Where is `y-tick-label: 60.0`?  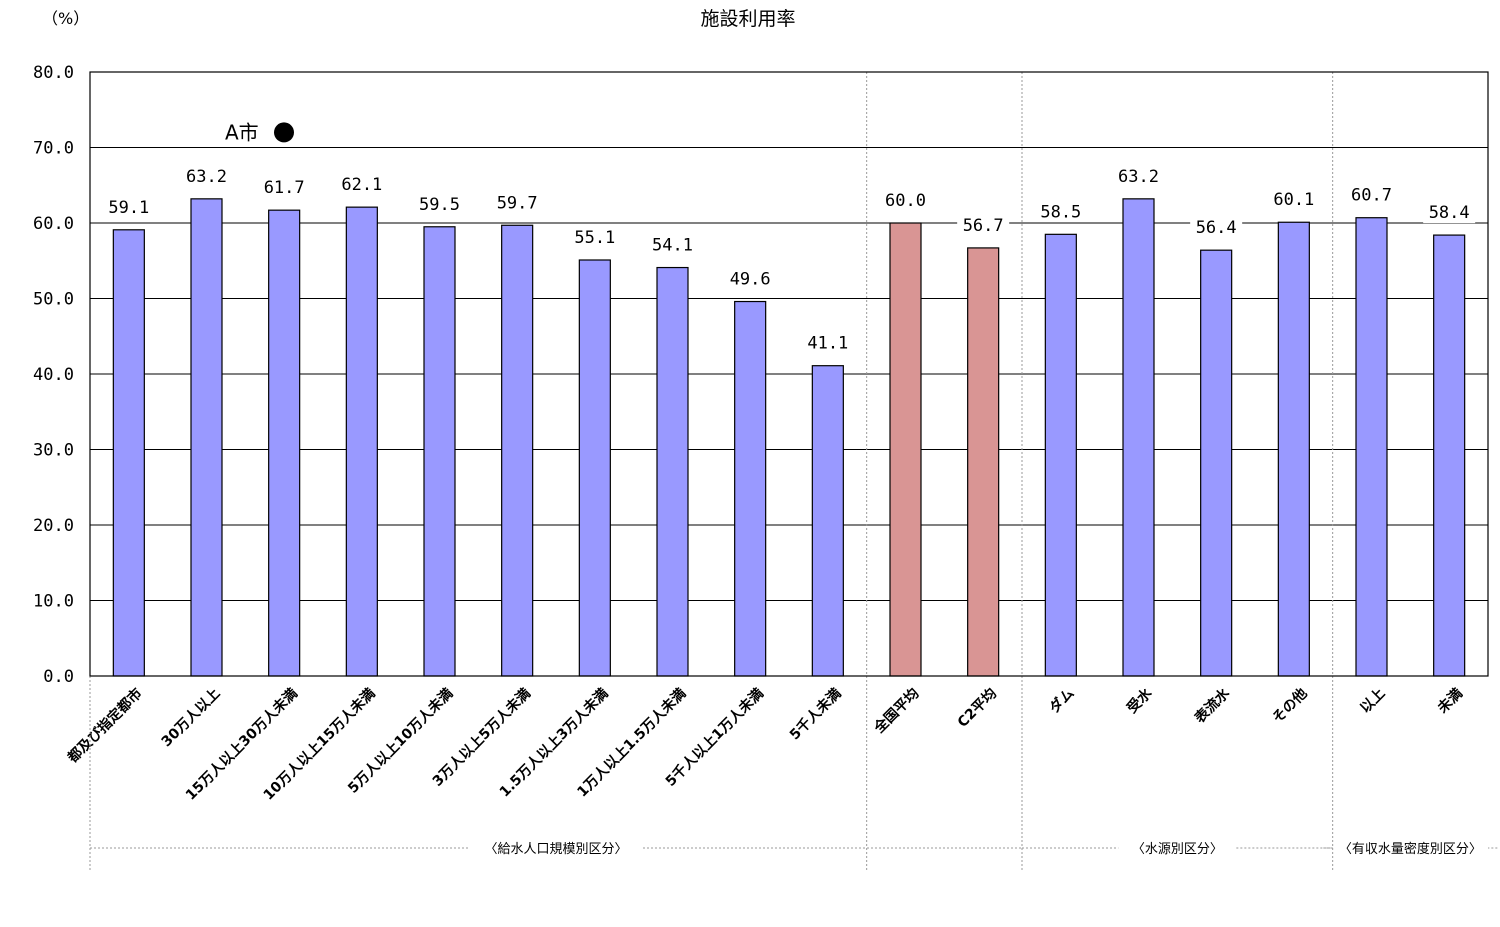 y-tick-label: 60.0 is located at coordinates (53, 224).